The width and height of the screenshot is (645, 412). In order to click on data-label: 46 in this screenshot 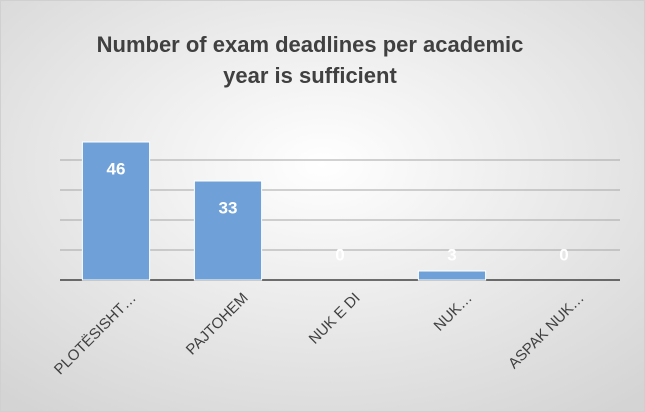, I will do `click(116, 168)`.